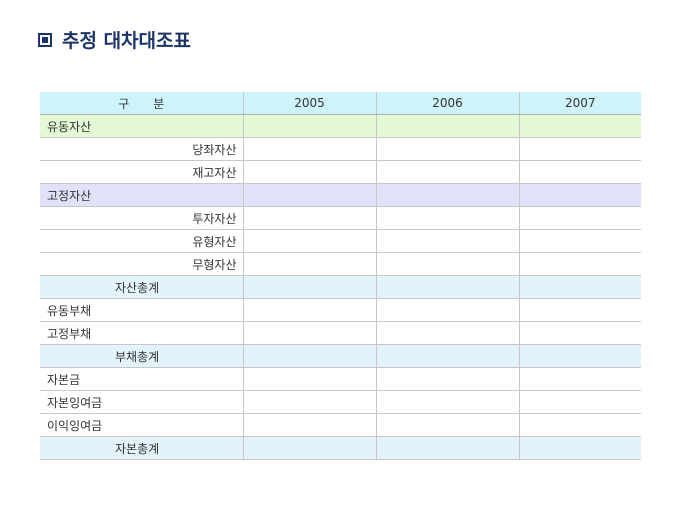 The image size is (680, 510). What do you see at coordinates (126, 41) in the screenshot?
I see `page-title: 추정 대차대조표` at bounding box center [126, 41].